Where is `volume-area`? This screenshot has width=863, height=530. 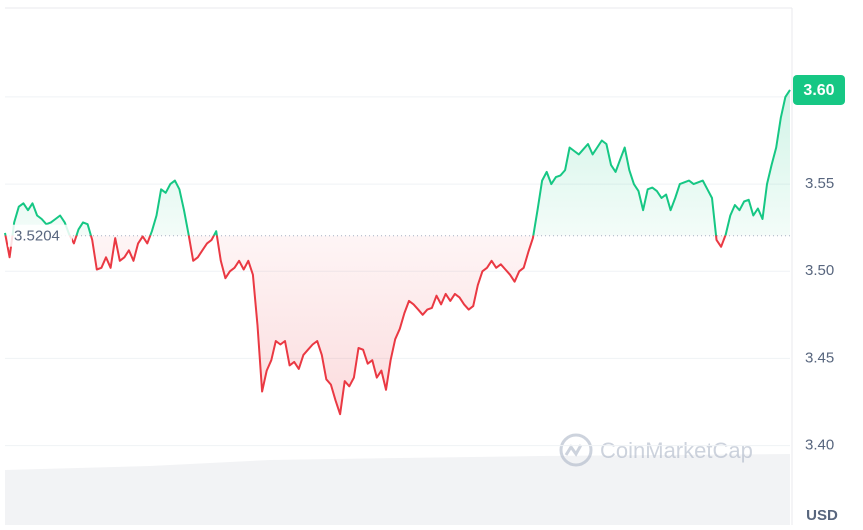
volume-area is located at coordinates (397, 489).